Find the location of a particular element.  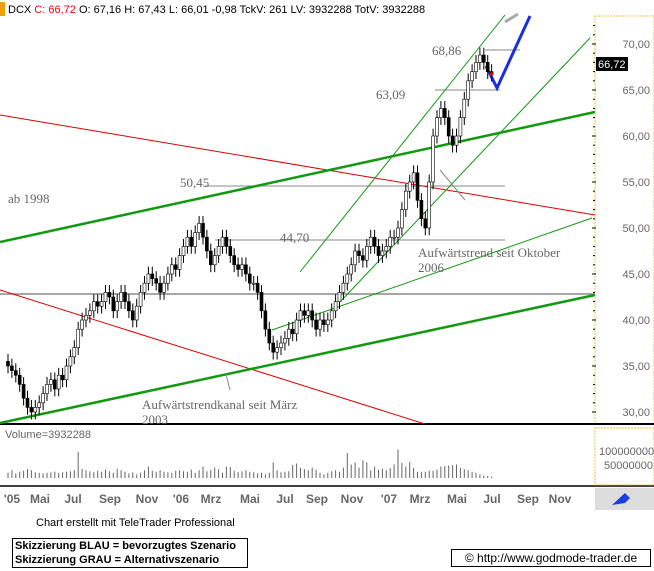

channel-upper is located at coordinates (402, 143).